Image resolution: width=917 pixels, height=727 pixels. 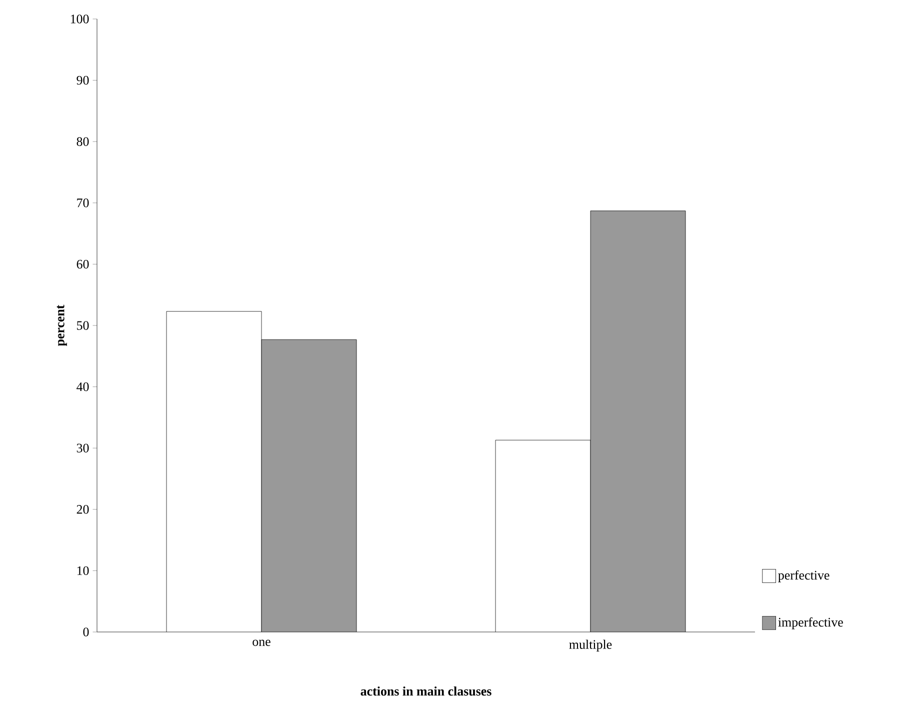 What do you see at coordinates (810, 623) in the screenshot?
I see `legend-label: imperfective` at bounding box center [810, 623].